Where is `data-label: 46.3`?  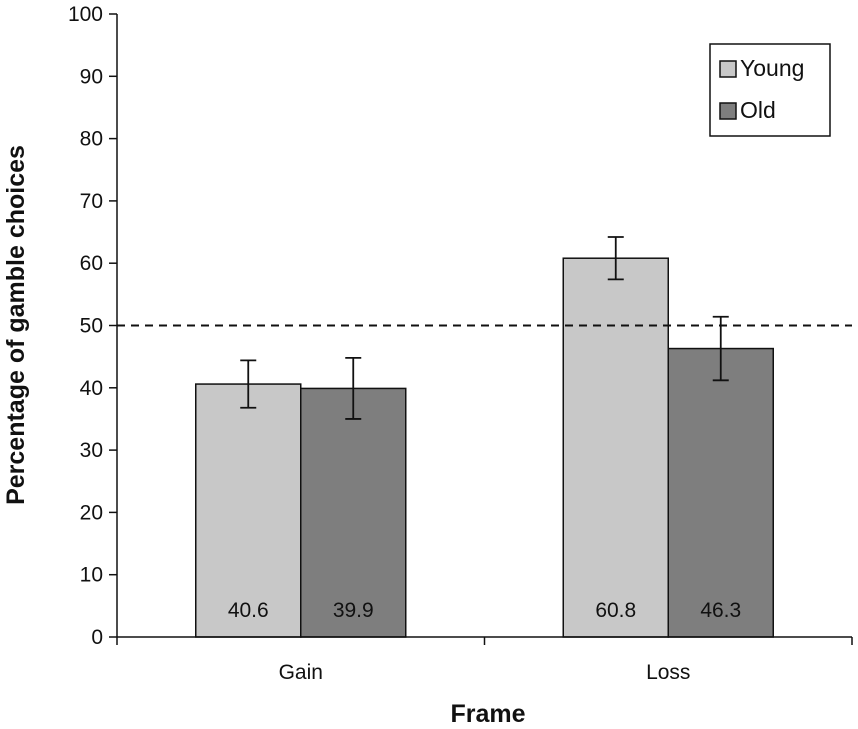
data-label: 46.3 is located at coordinates (720, 610).